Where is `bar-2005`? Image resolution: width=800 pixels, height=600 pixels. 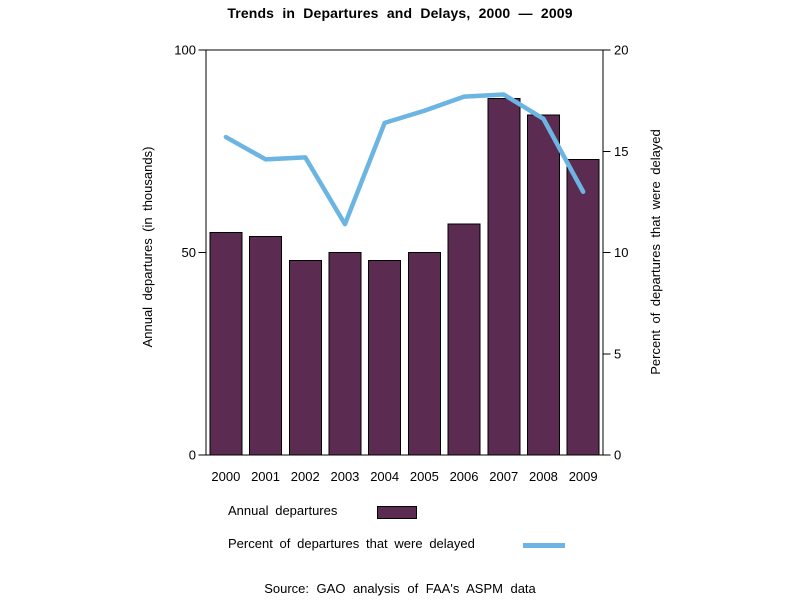
bar-2005 is located at coordinates (424, 354).